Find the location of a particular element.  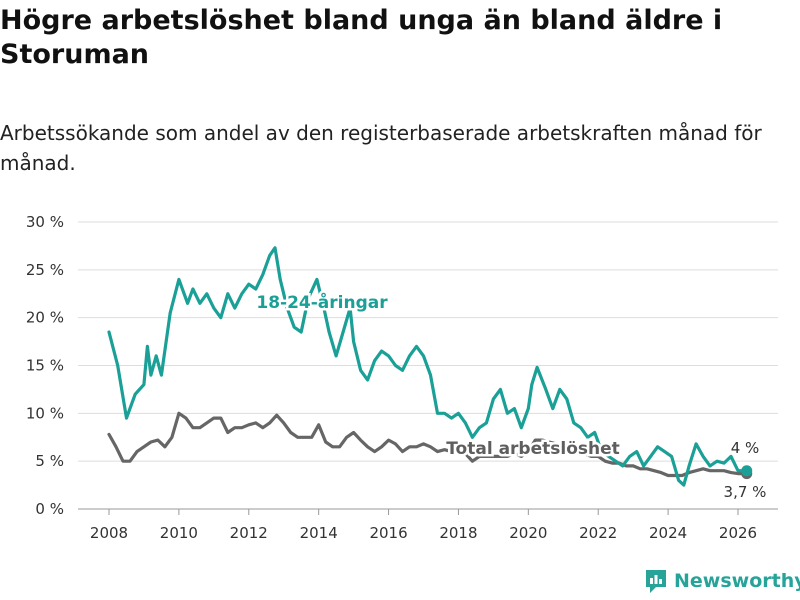

x-tick-label: 2016 is located at coordinates (388, 533).